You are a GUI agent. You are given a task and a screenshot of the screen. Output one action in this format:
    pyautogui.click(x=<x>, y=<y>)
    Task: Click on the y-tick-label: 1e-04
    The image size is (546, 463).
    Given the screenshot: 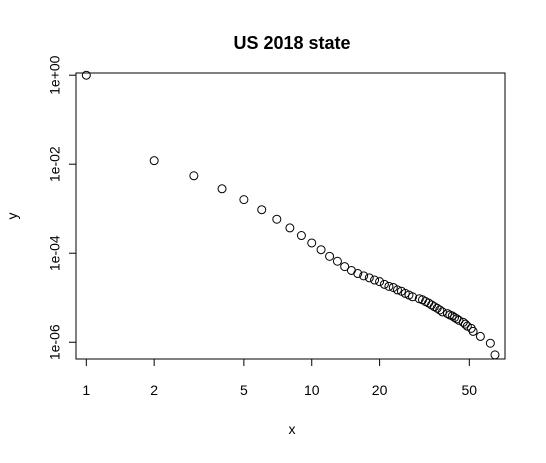 What is the action you would take?
    pyautogui.click(x=55, y=253)
    